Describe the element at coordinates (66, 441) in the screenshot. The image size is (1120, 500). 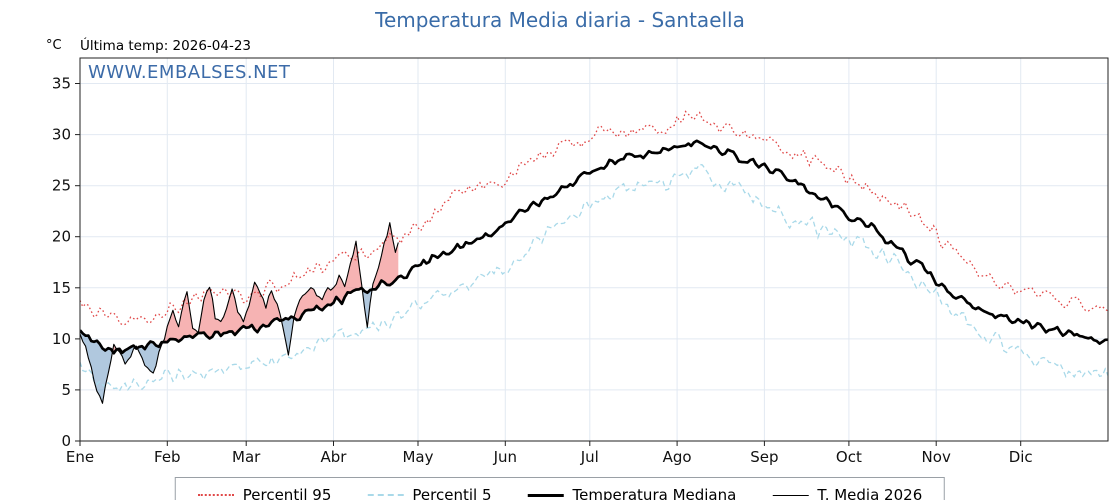
I see `y-tick-label: 0` at that location.